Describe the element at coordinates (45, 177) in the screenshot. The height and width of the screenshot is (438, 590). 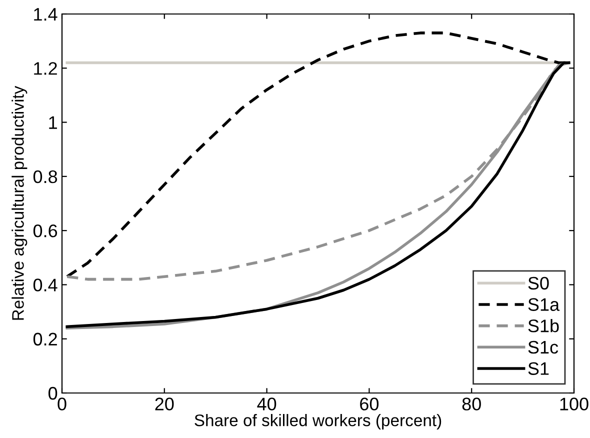
I see `y-tick-label: 0.8` at that location.